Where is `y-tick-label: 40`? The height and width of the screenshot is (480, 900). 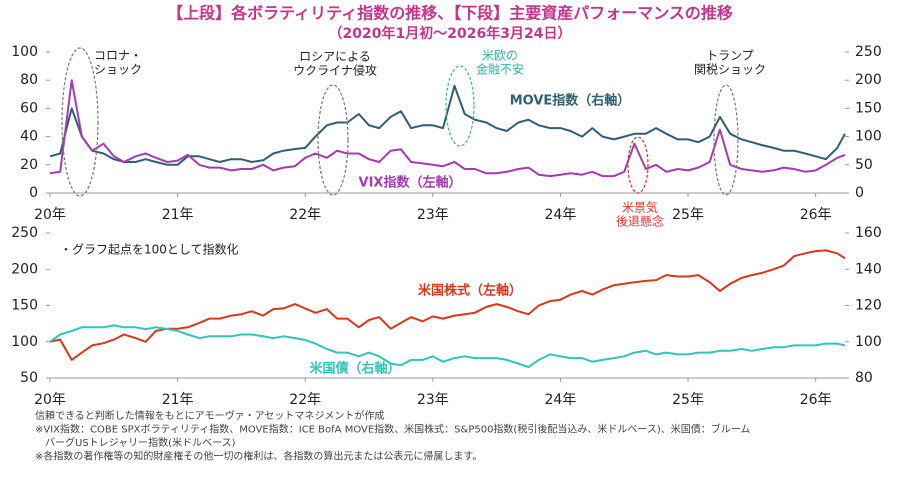 y-tick-label: 40 is located at coordinates (29, 137).